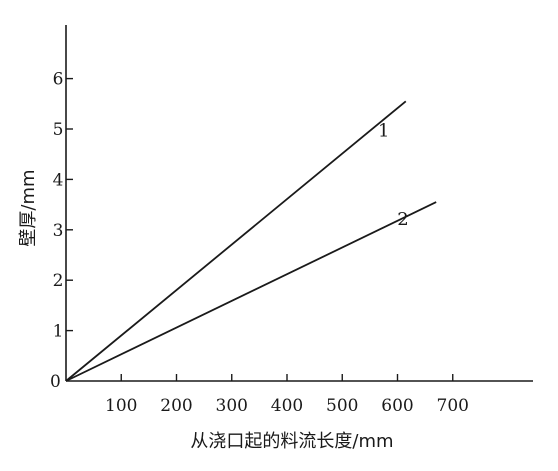  I want to click on origin-label: 0, so click(55, 382).